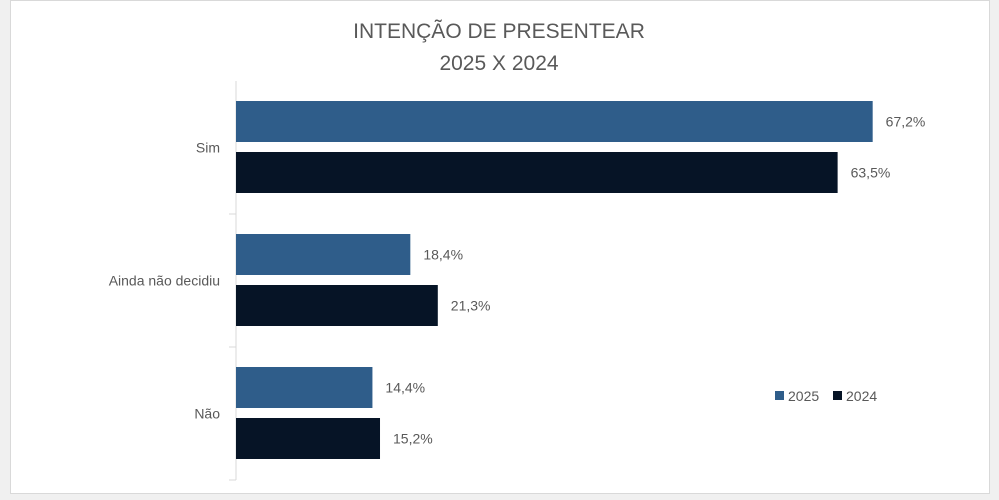  I want to click on legend-label: 2025, so click(803, 396).